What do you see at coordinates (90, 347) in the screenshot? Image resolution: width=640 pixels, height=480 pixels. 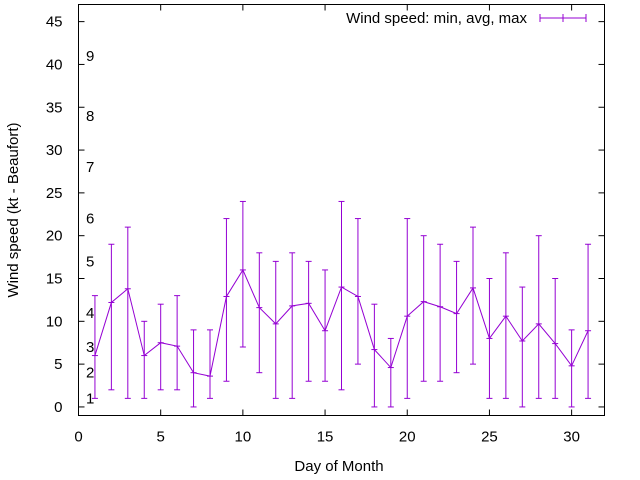 I see `beaufort-label-3: 3` at bounding box center [90, 347].